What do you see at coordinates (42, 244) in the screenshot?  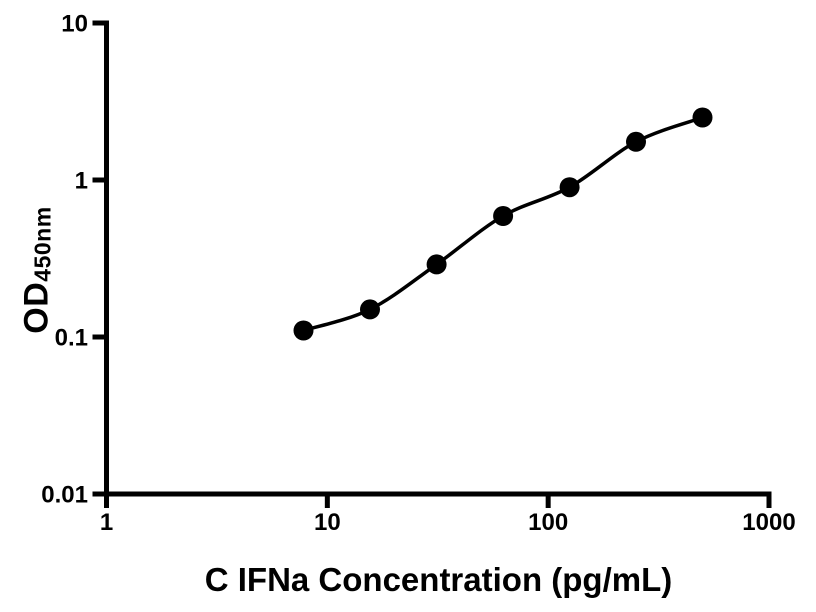 I see `y-axis-title-subscript: 450nm` at bounding box center [42, 244].